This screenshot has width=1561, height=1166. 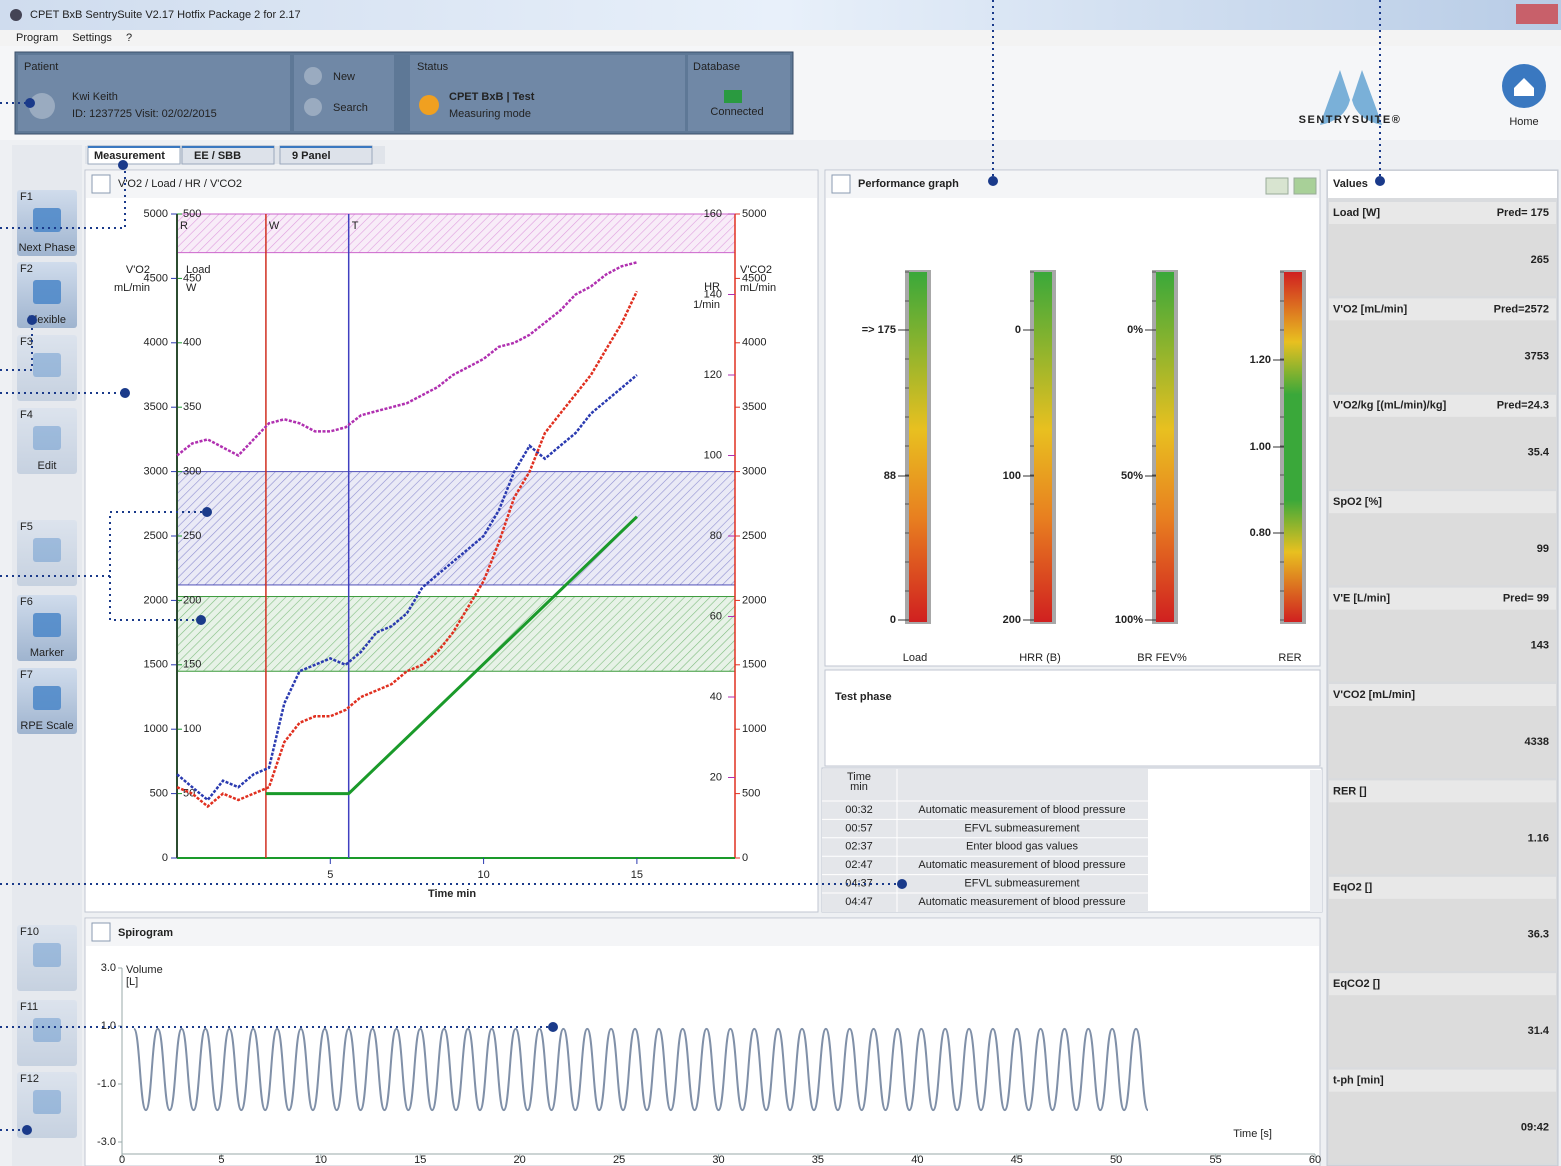 I want to click on value-label: EqO2 [], so click(x=1352, y=888).